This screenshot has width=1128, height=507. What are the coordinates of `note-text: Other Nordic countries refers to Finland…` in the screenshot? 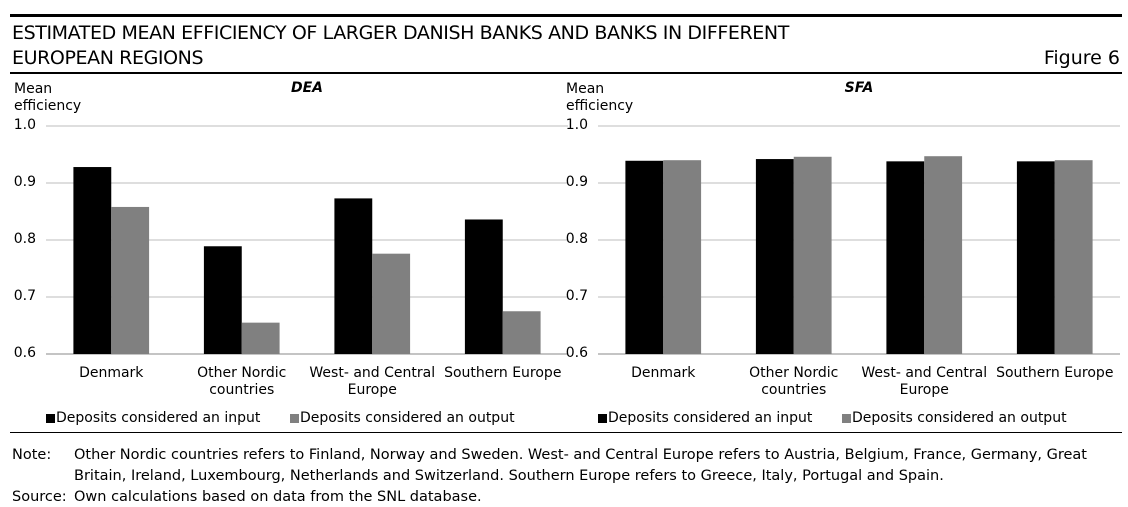 It's located at (580, 465).